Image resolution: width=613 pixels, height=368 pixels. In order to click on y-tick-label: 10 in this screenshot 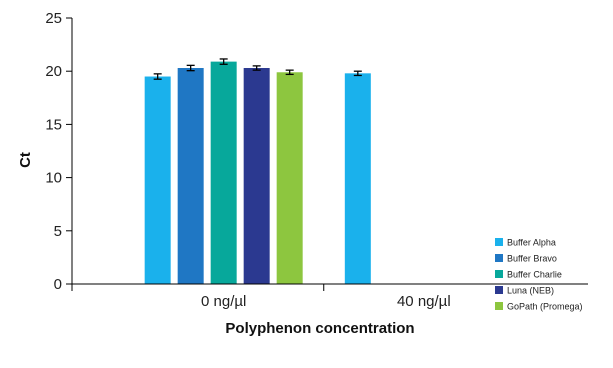, I will do `click(53, 178)`.